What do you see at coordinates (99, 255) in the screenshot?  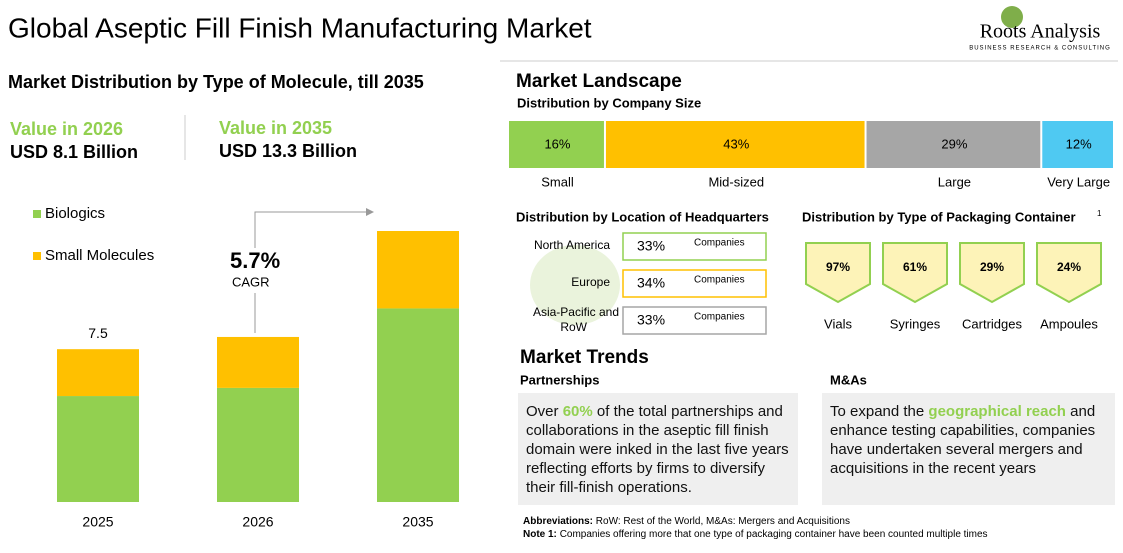 I see `legend-label: Small Molecules` at bounding box center [99, 255].